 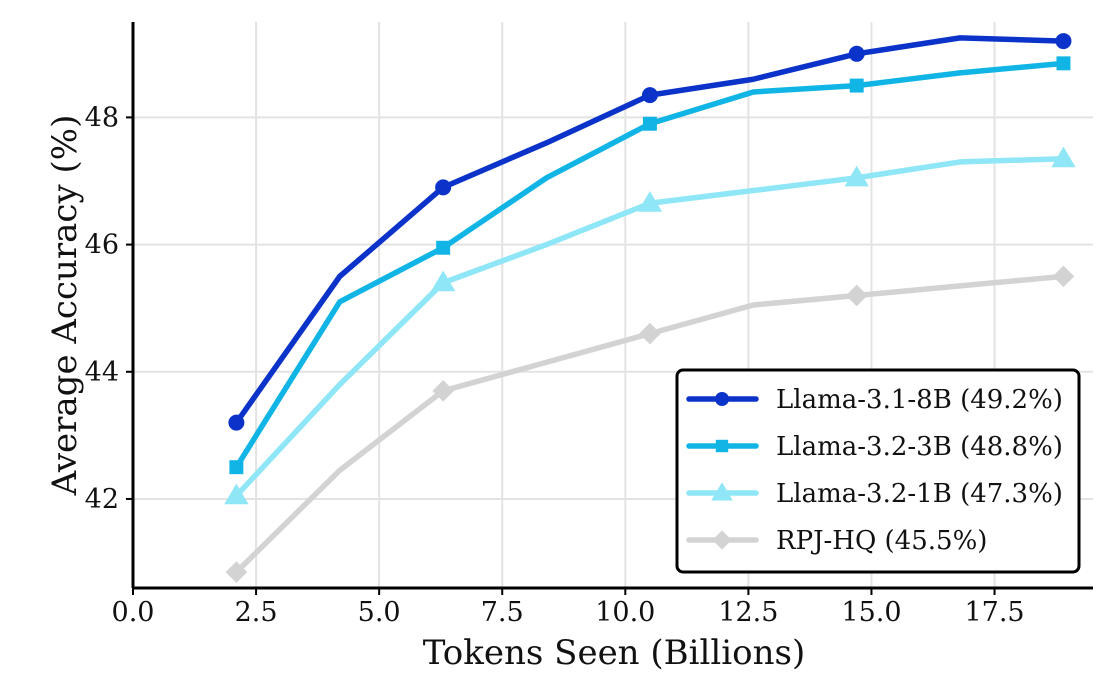 What do you see at coordinates (722, 399) in the screenshot?
I see `legend-marker-circle` at bounding box center [722, 399].